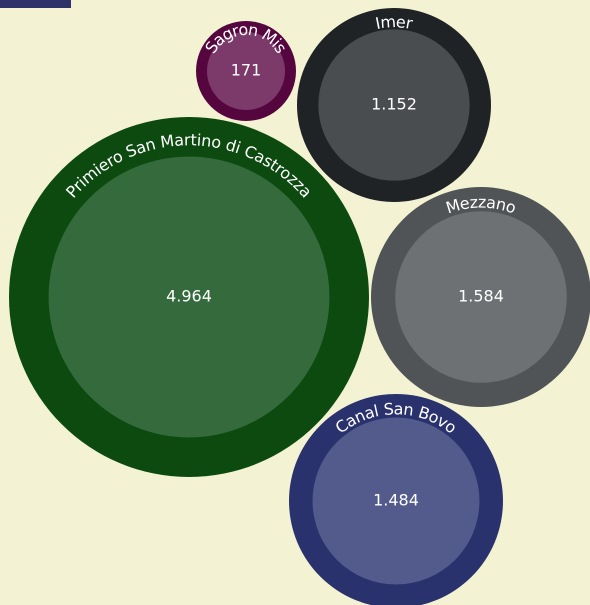  Describe the element at coordinates (35, 4) in the screenshot. I see `corner-tab` at that location.